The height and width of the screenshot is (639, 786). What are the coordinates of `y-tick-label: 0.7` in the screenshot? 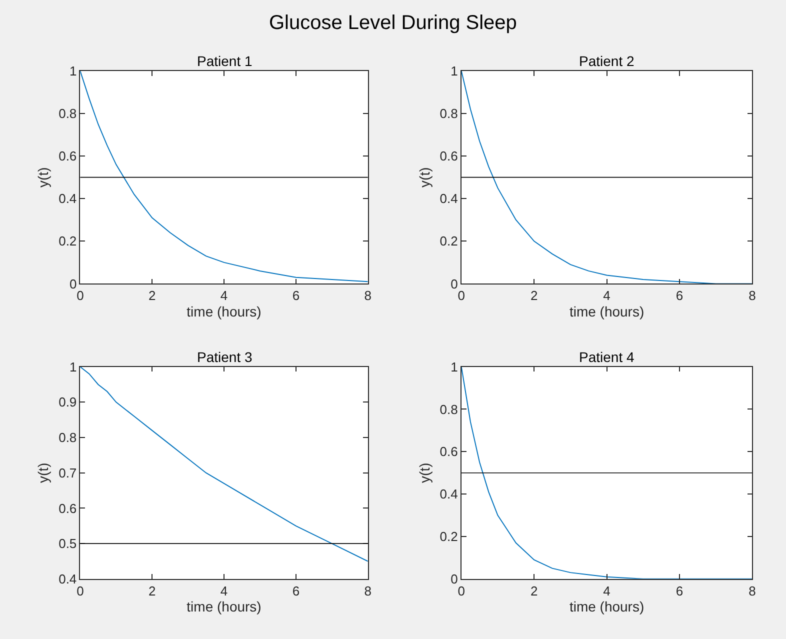 It's located at (67, 472).